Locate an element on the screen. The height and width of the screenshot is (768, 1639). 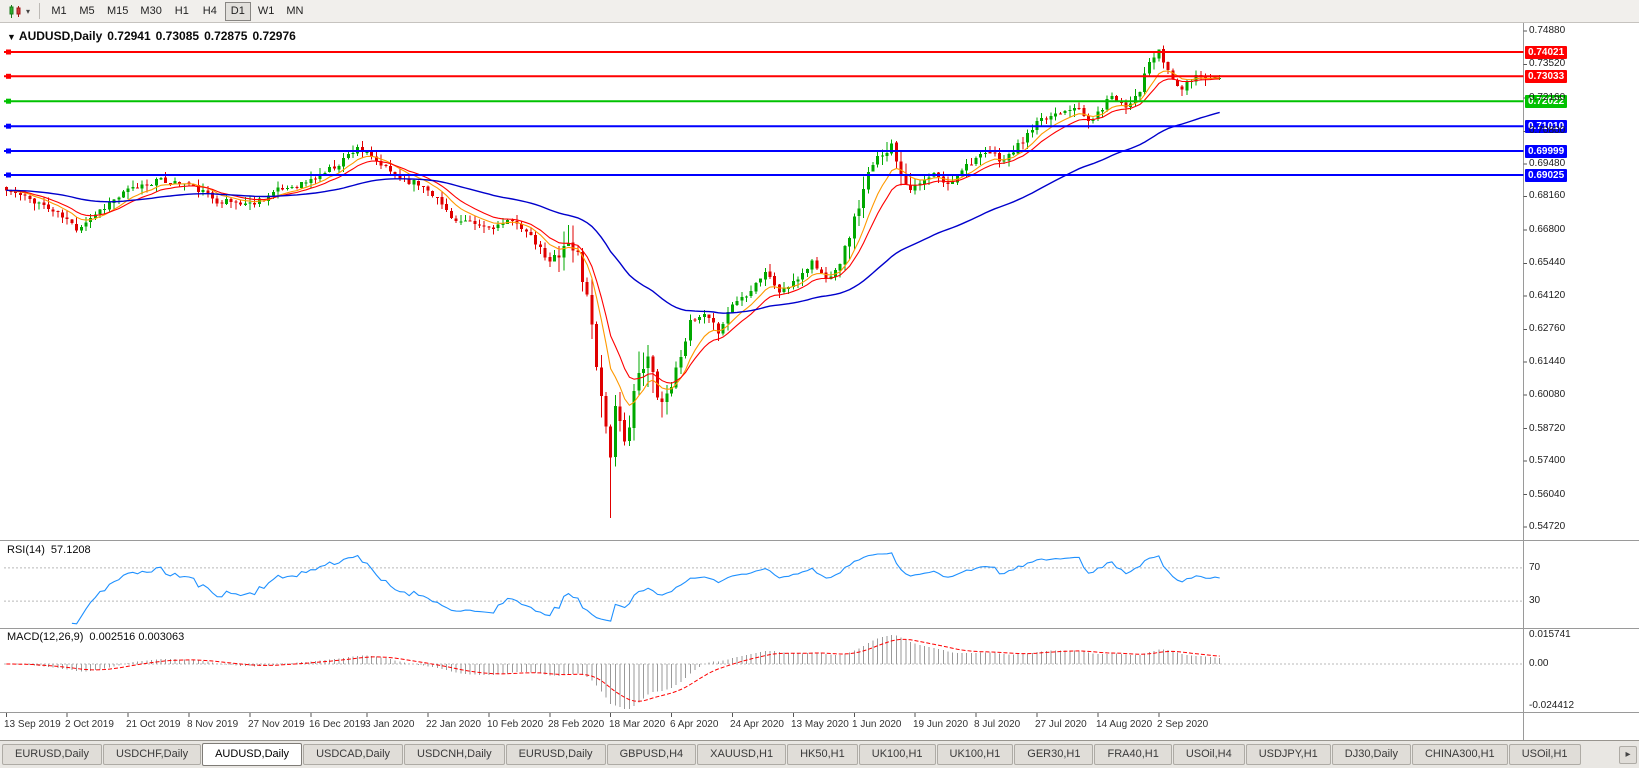
timeframe-button-mn: MN is located at coordinates (294, 11).